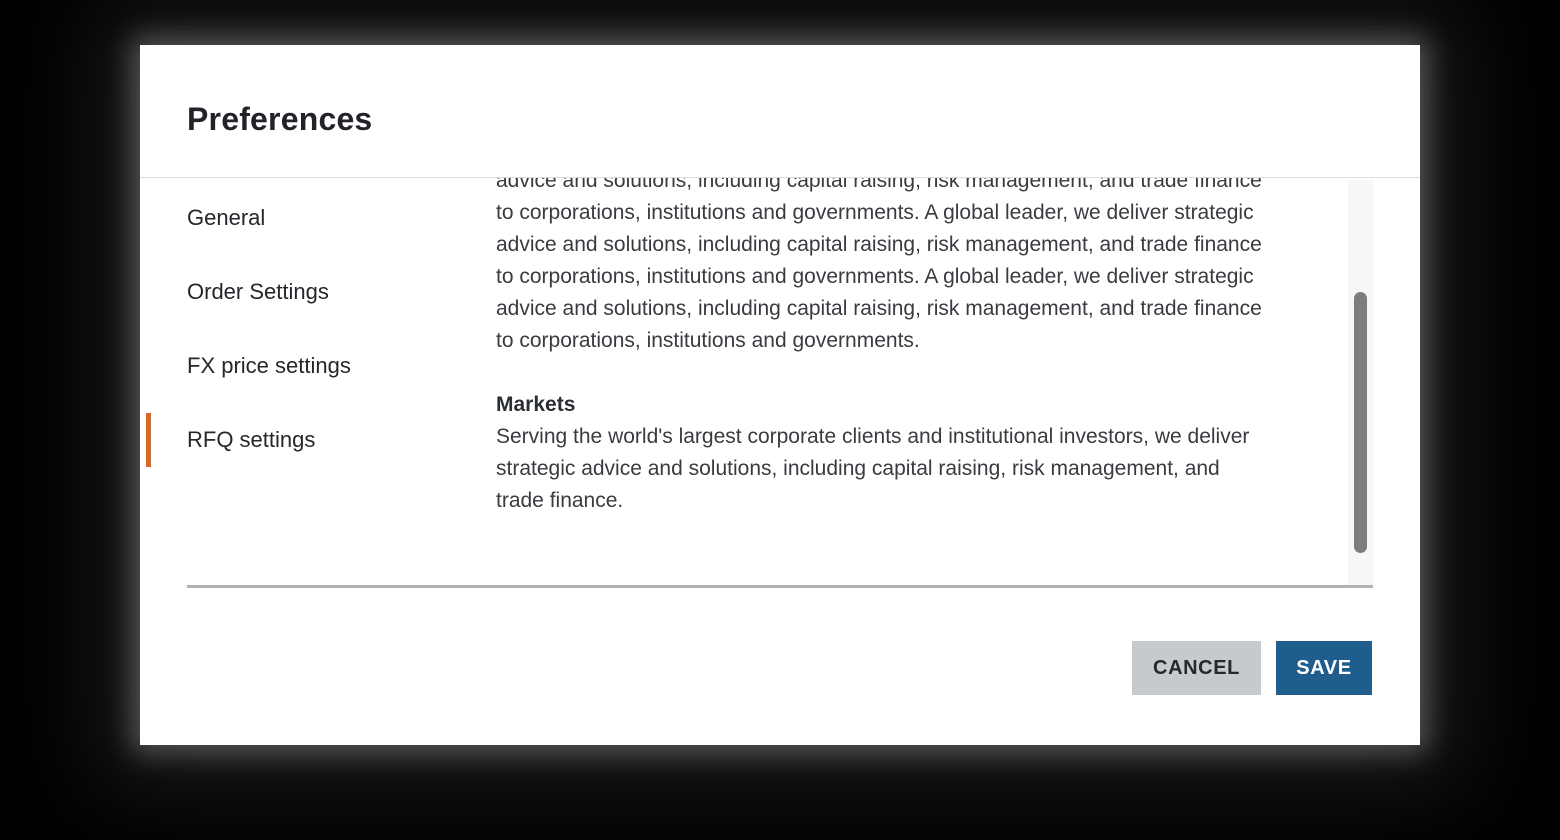  Describe the element at coordinates (536, 404) in the screenshot. I see `markets-heading: Markets` at that location.